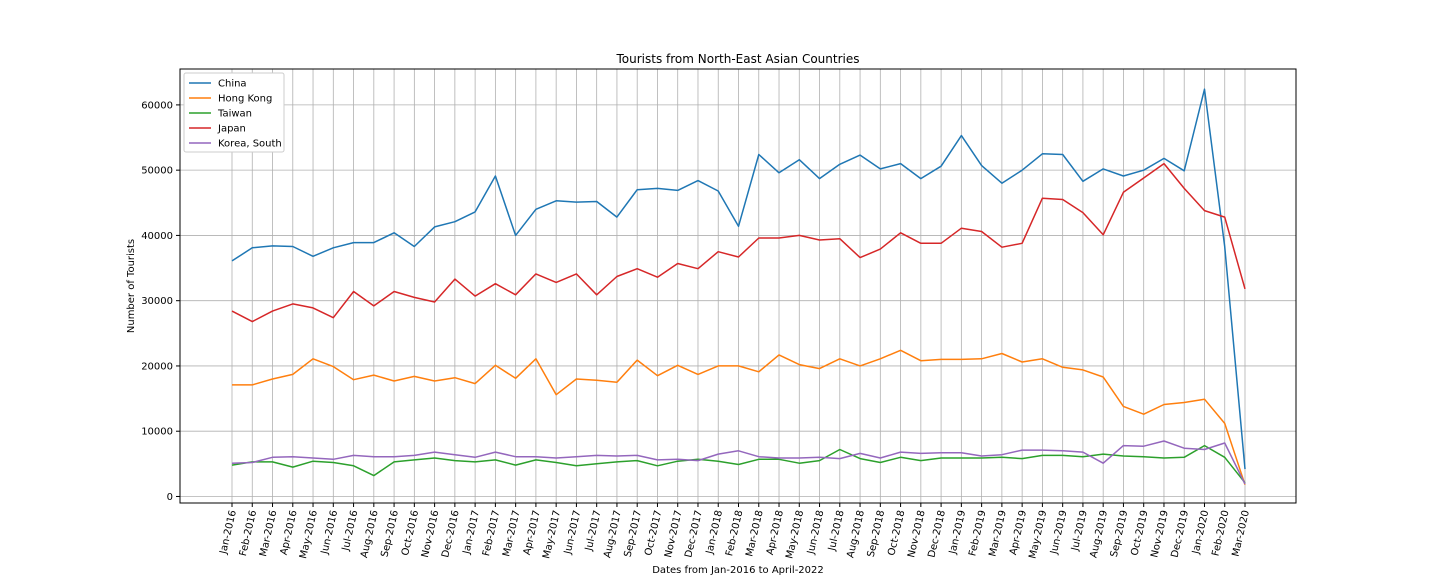 The image size is (1440, 576). What do you see at coordinates (157, 301) in the screenshot?
I see `y-tick-label: 30000` at bounding box center [157, 301].